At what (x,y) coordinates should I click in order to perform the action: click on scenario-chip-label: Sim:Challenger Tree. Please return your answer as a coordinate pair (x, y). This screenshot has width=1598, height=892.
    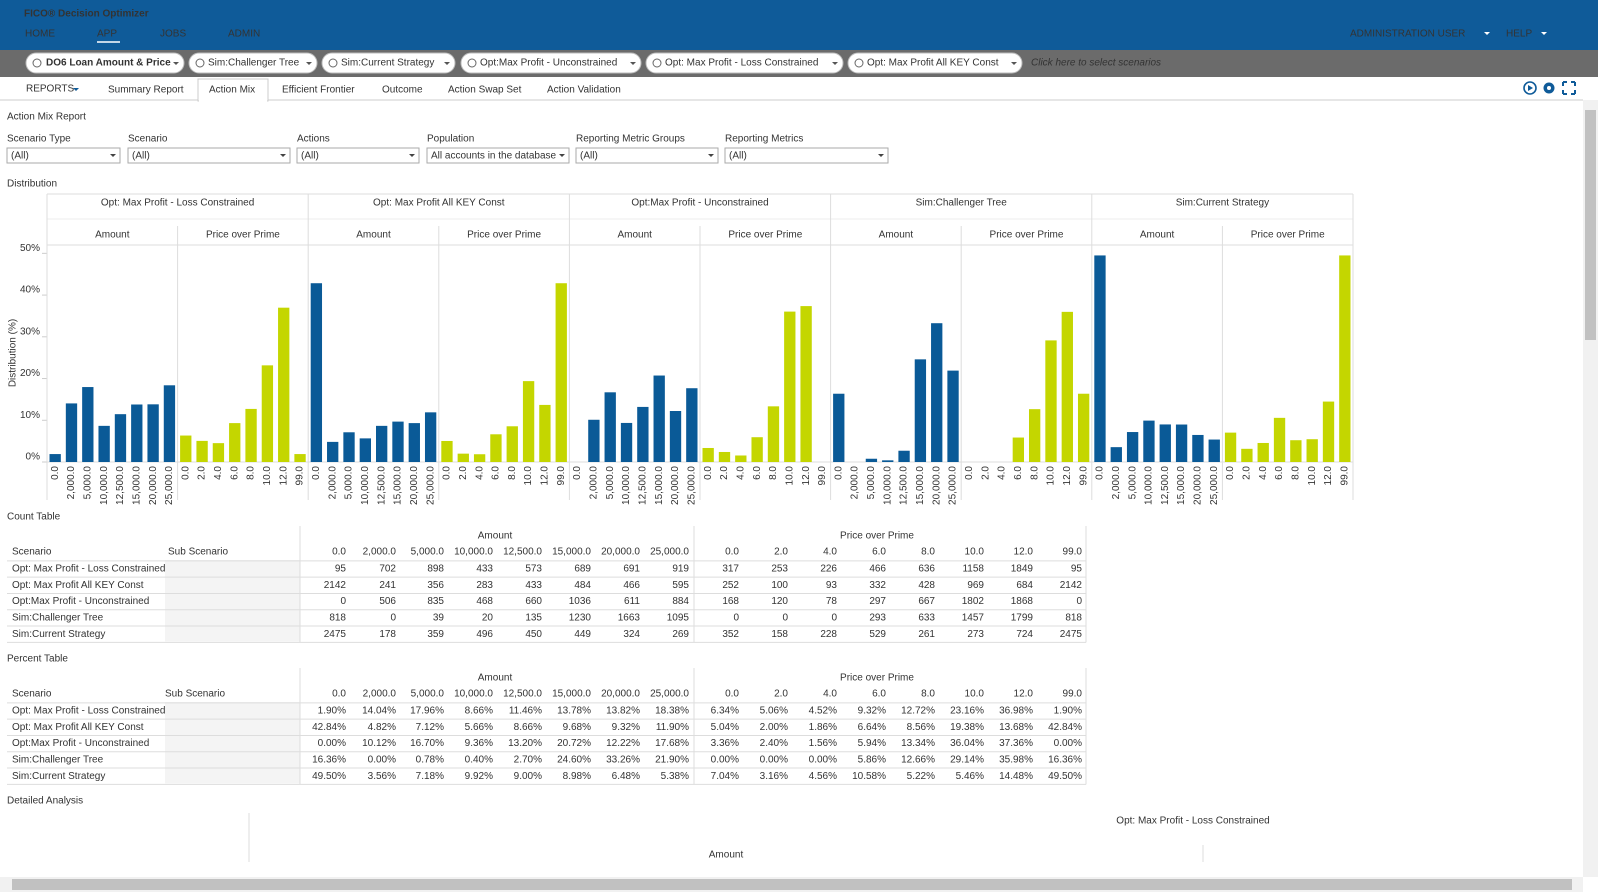
    Looking at the image, I should click on (254, 63).